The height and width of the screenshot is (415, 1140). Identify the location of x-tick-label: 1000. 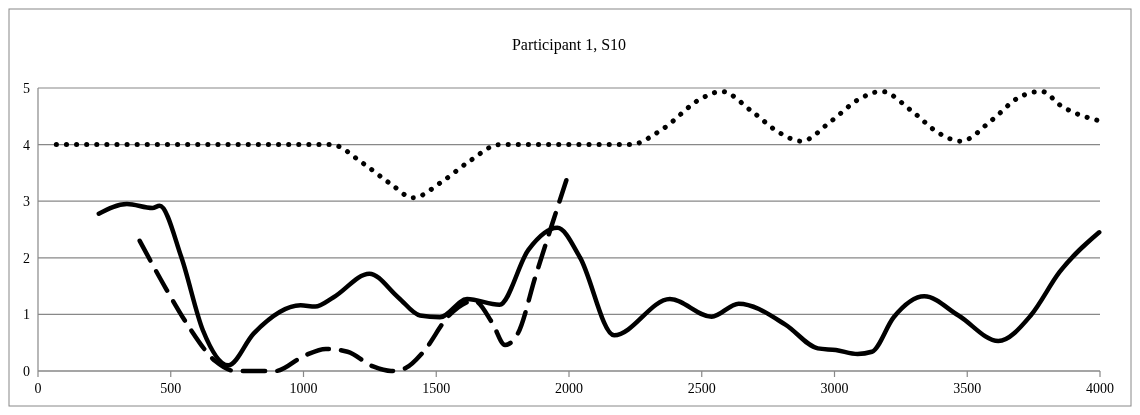
(303, 388).